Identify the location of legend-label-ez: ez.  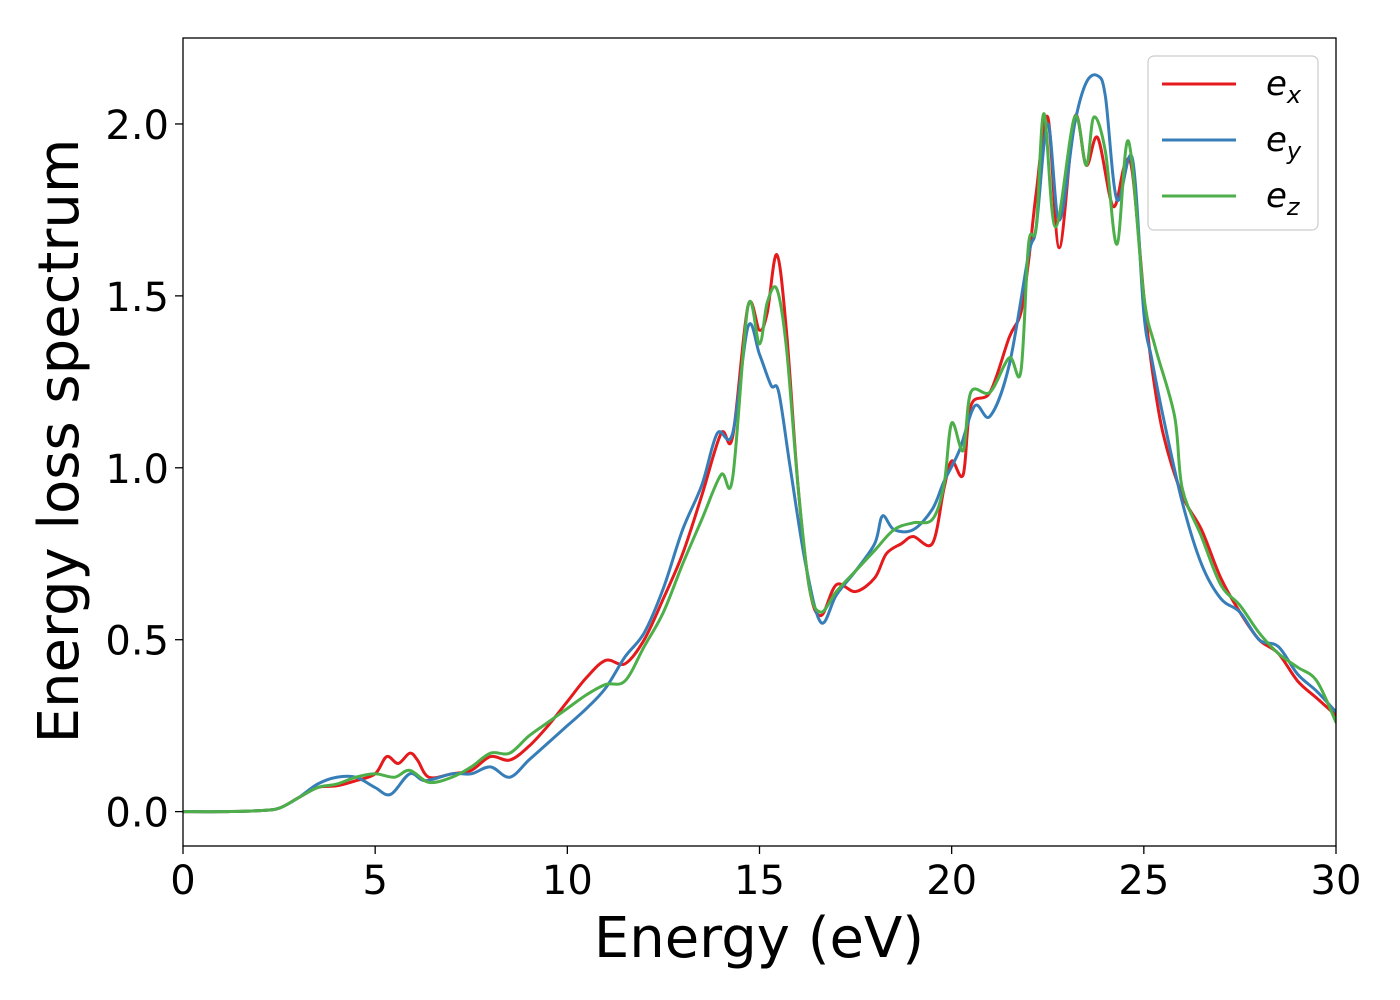
(1283, 198).